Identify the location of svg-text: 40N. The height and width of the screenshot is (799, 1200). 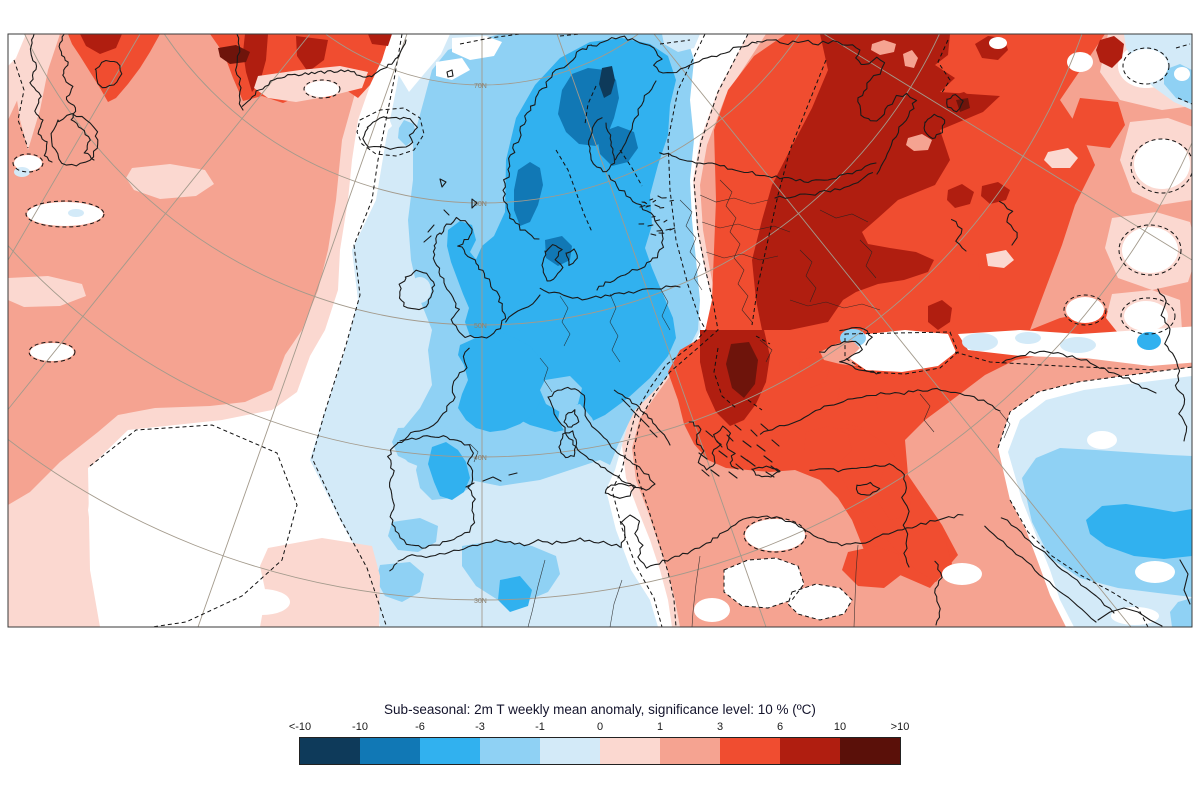
(480, 458).